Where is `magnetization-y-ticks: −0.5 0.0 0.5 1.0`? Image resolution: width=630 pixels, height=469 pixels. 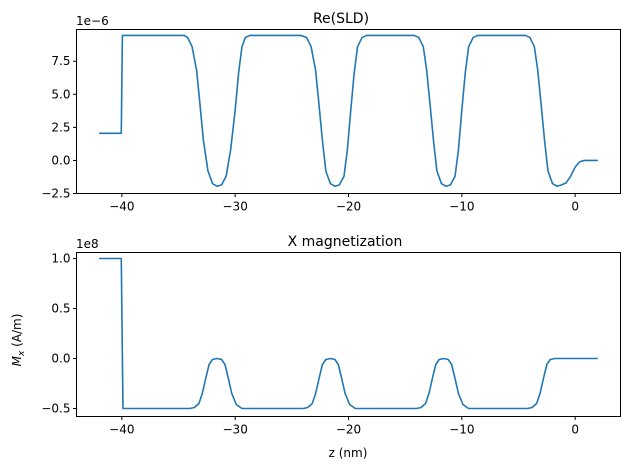 magnetization-y-ticks: −0.5 0.0 0.5 1.0 is located at coordinates (59, 334).